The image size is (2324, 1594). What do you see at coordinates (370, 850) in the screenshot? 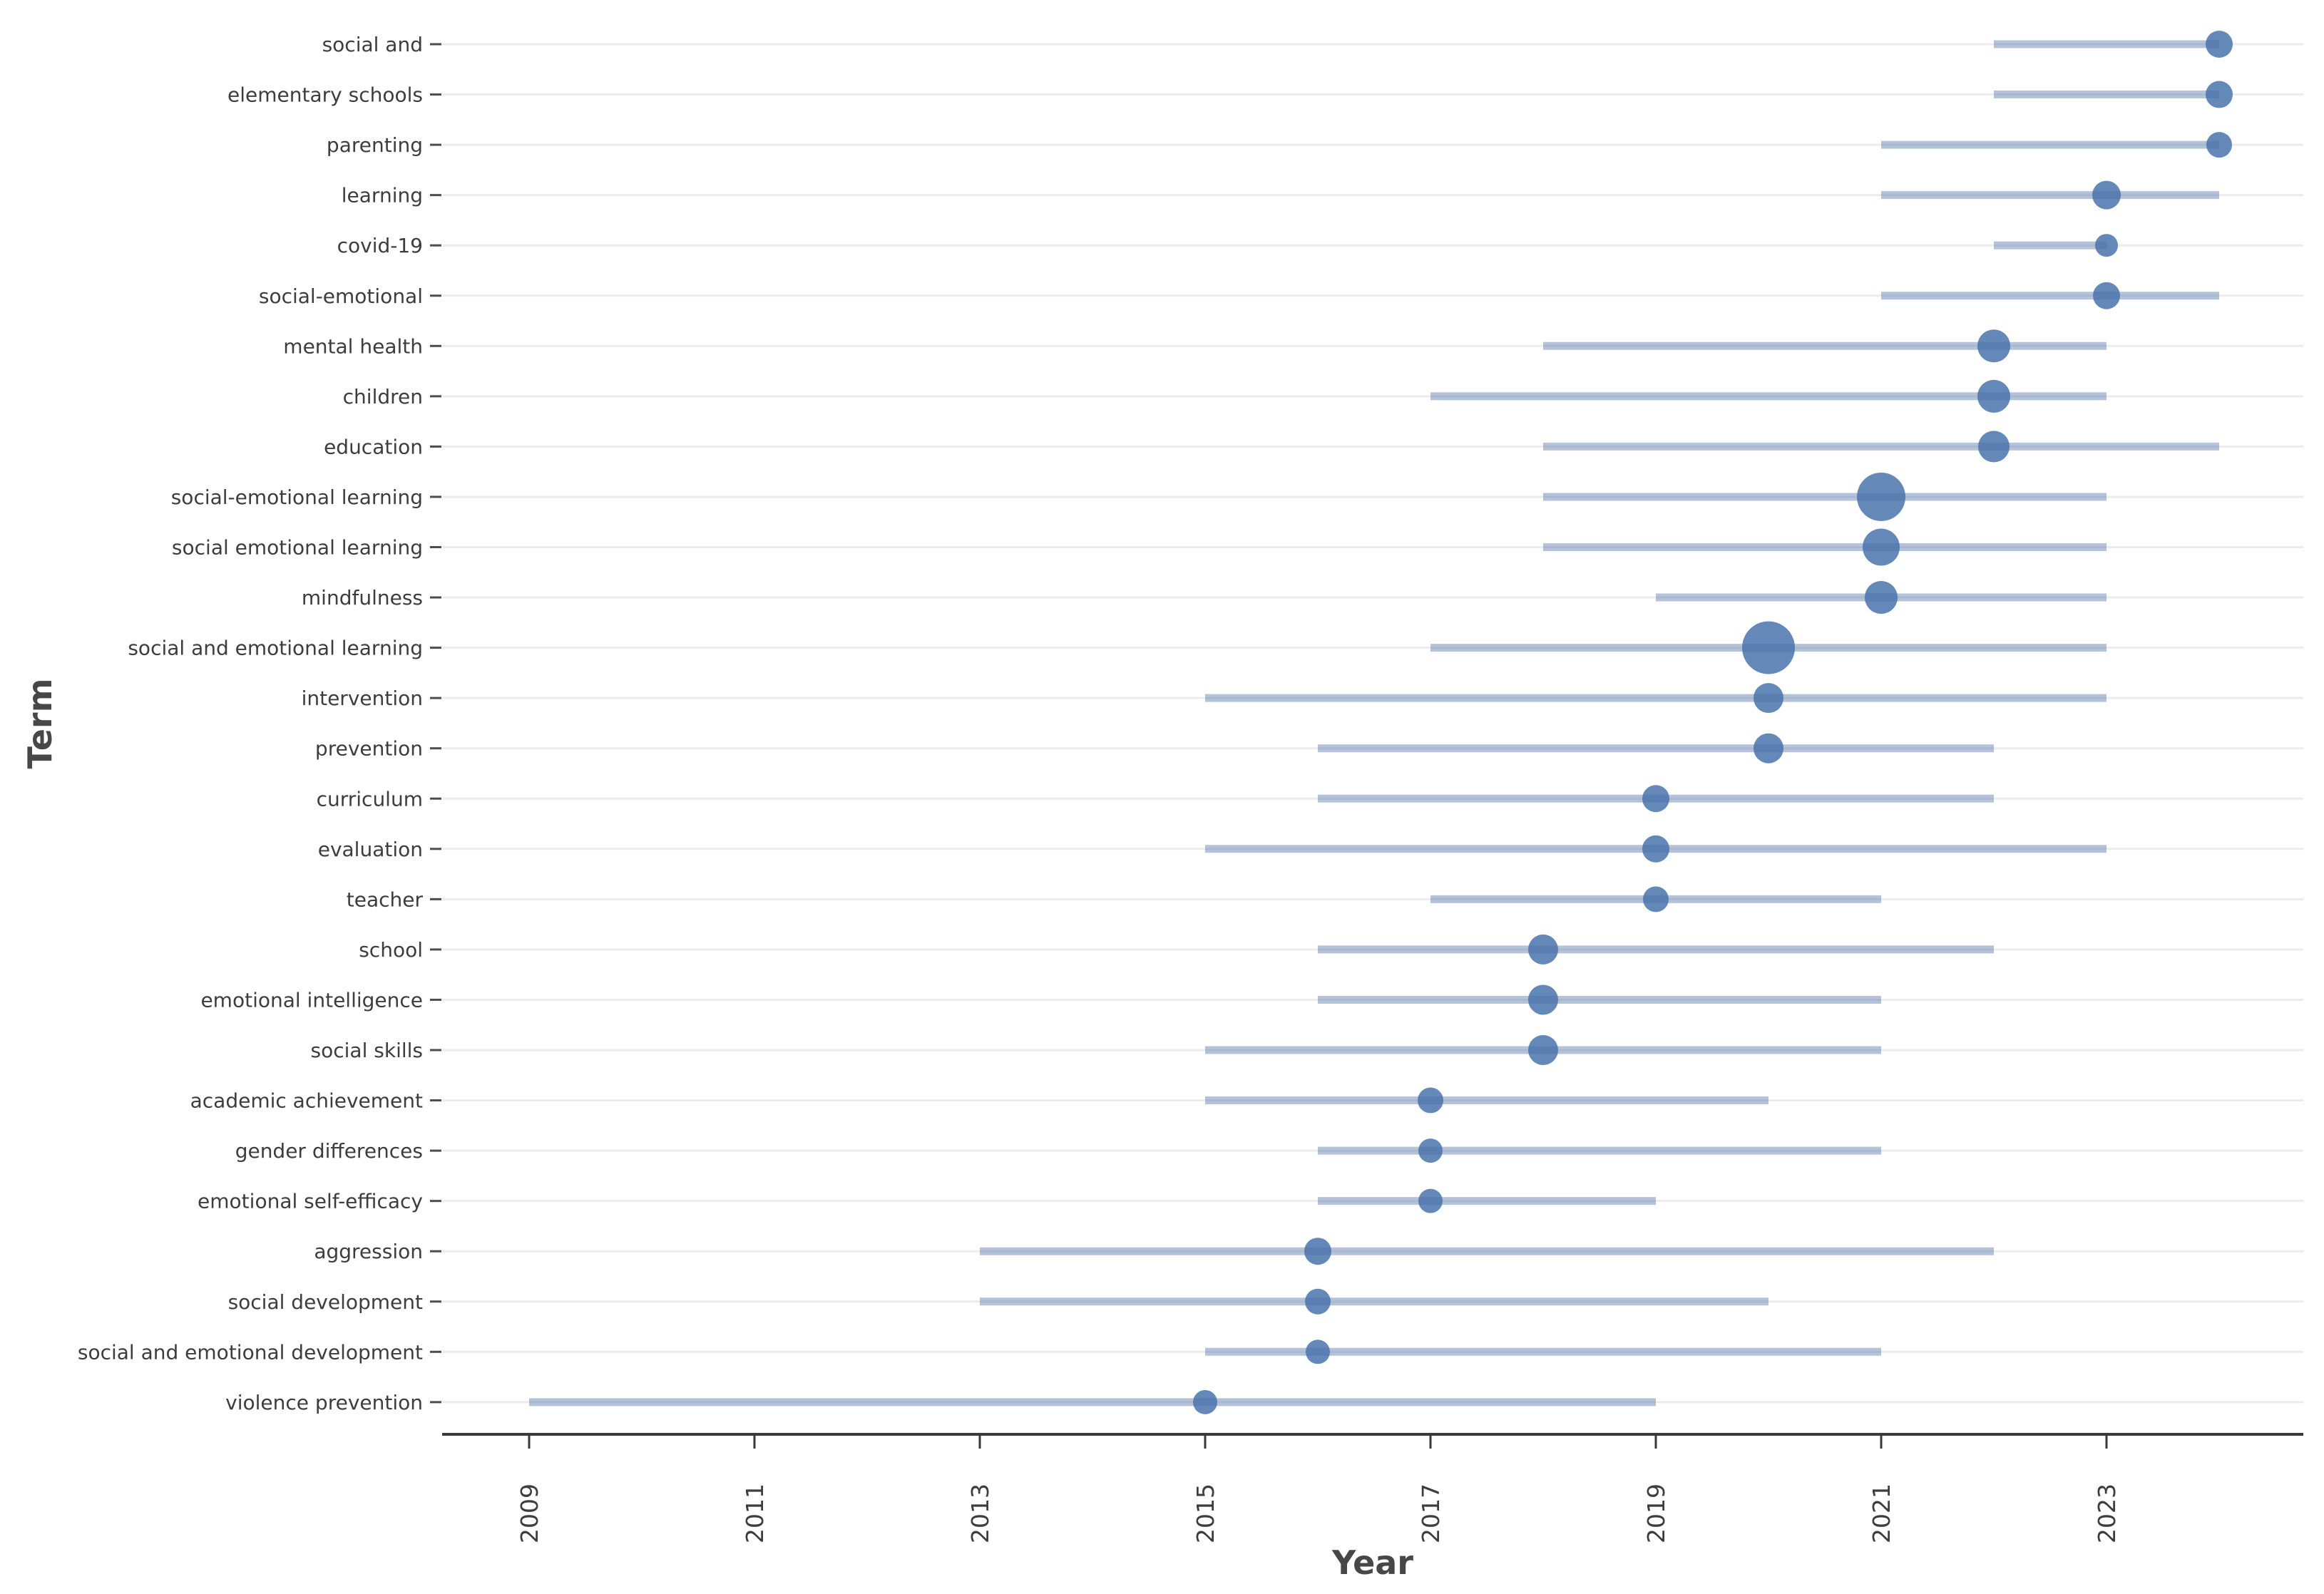
I see `term-label: evaluation` at bounding box center [370, 850].